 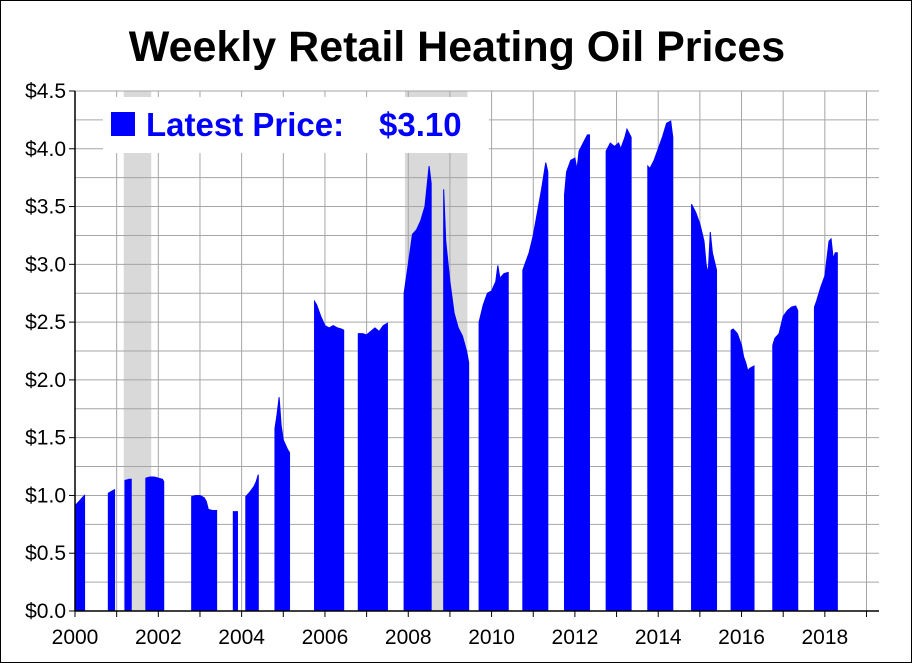 I want to click on legend-swatch, so click(x=123, y=124).